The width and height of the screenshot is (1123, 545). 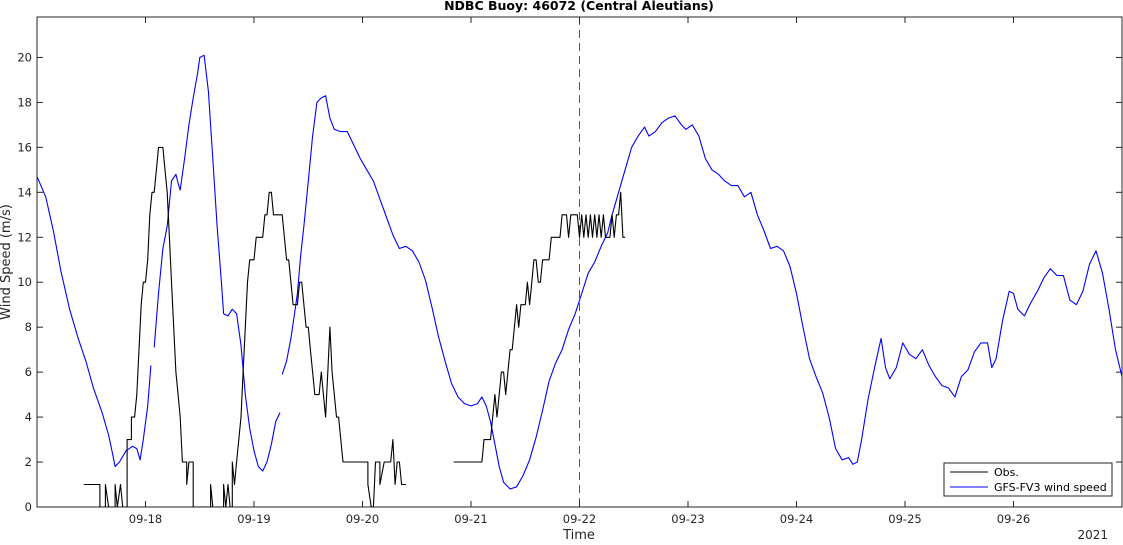 What do you see at coordinates (253, 519) in the screenshot?
I see `x-tick-label: 09-19` at bounding box center [253, 519].